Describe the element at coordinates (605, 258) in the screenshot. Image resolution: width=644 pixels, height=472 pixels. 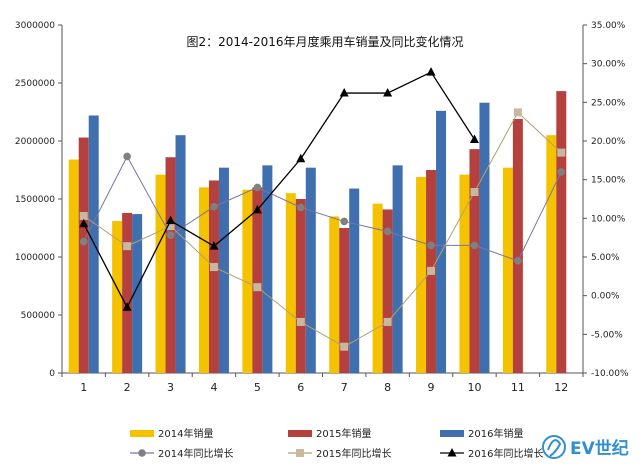
I see `y-right-tick-label: 5.00%` at that location.